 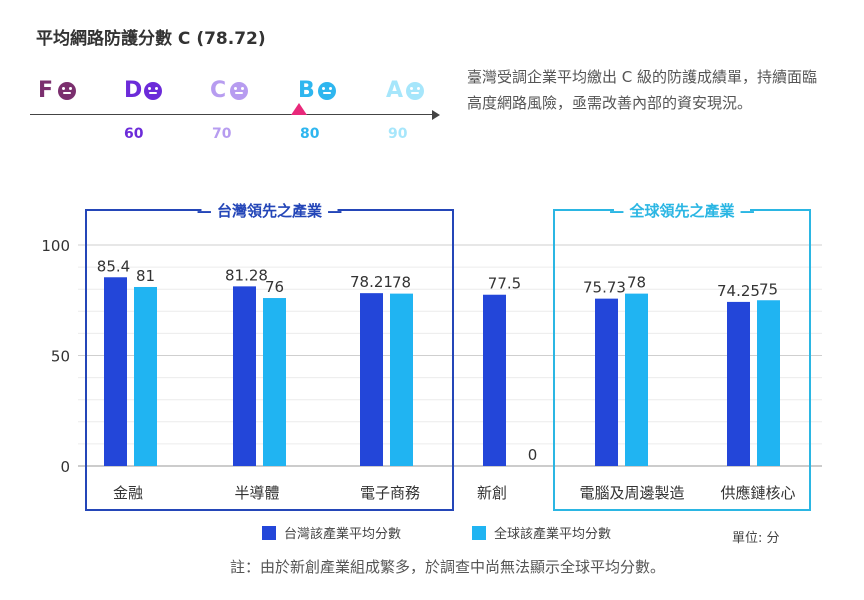 I want to click on group-label: — 全球領先之產業 —, so click(x=681, y=211).